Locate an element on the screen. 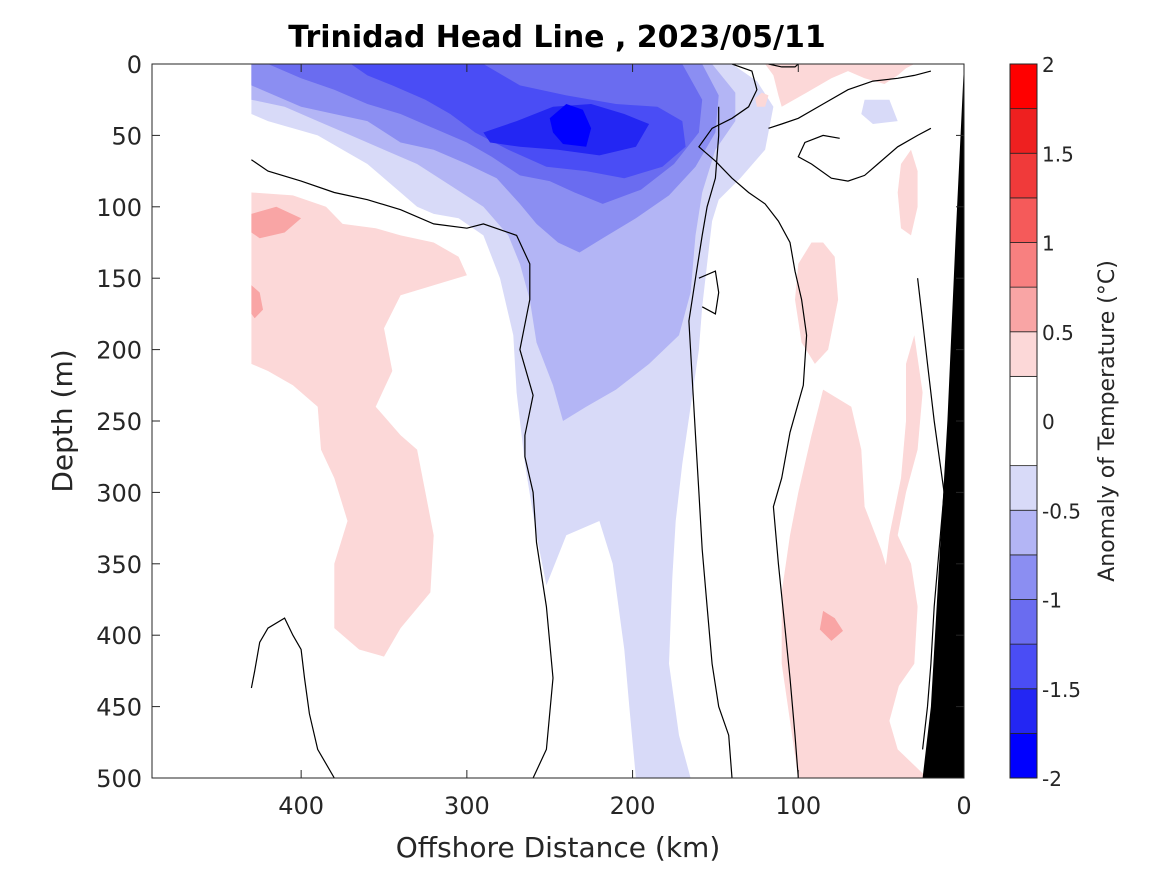 This screenshot has width=1167, height=879. y-tick-label: 500 is located at coordinates (119, 779).